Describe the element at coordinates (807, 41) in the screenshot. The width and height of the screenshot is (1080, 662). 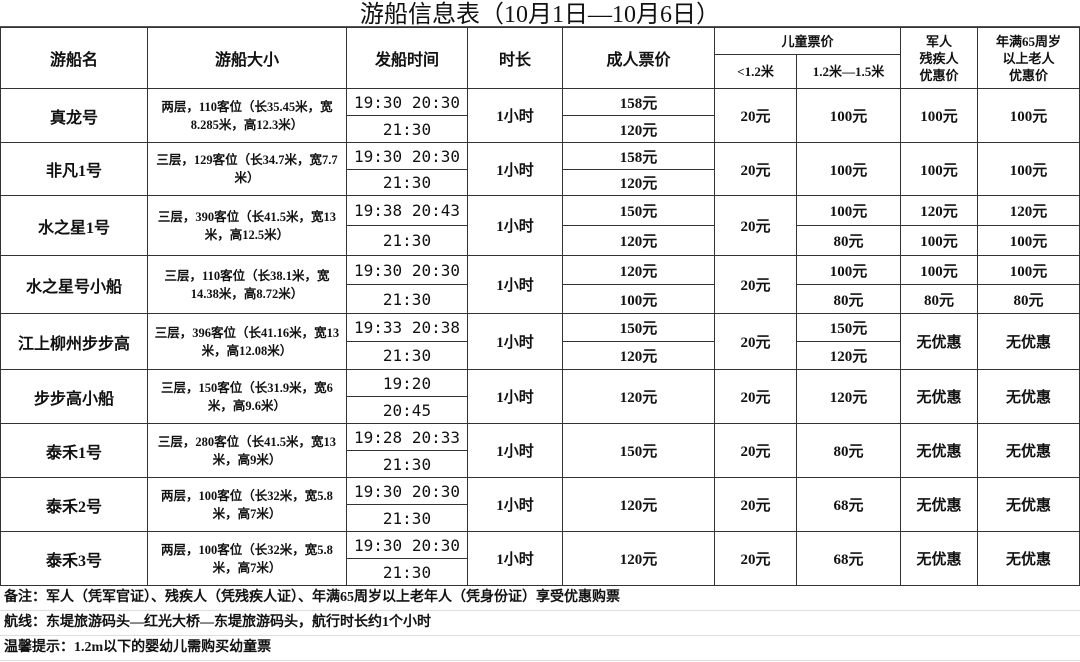
I see `header-child: 儿童票价` at that location.